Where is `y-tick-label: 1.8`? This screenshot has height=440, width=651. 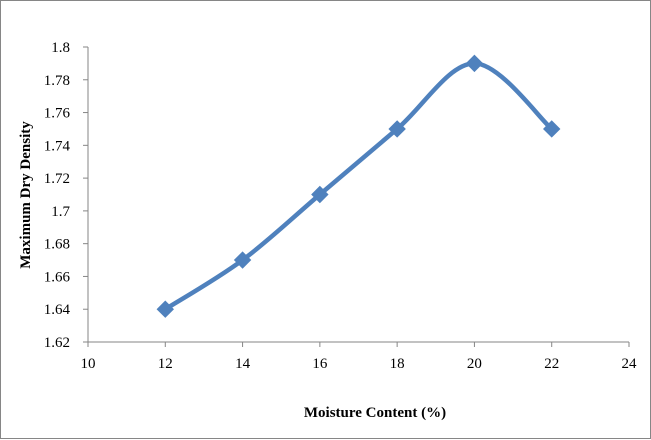
y-tick-label: 1.8 is located at coordinates (60, 48).